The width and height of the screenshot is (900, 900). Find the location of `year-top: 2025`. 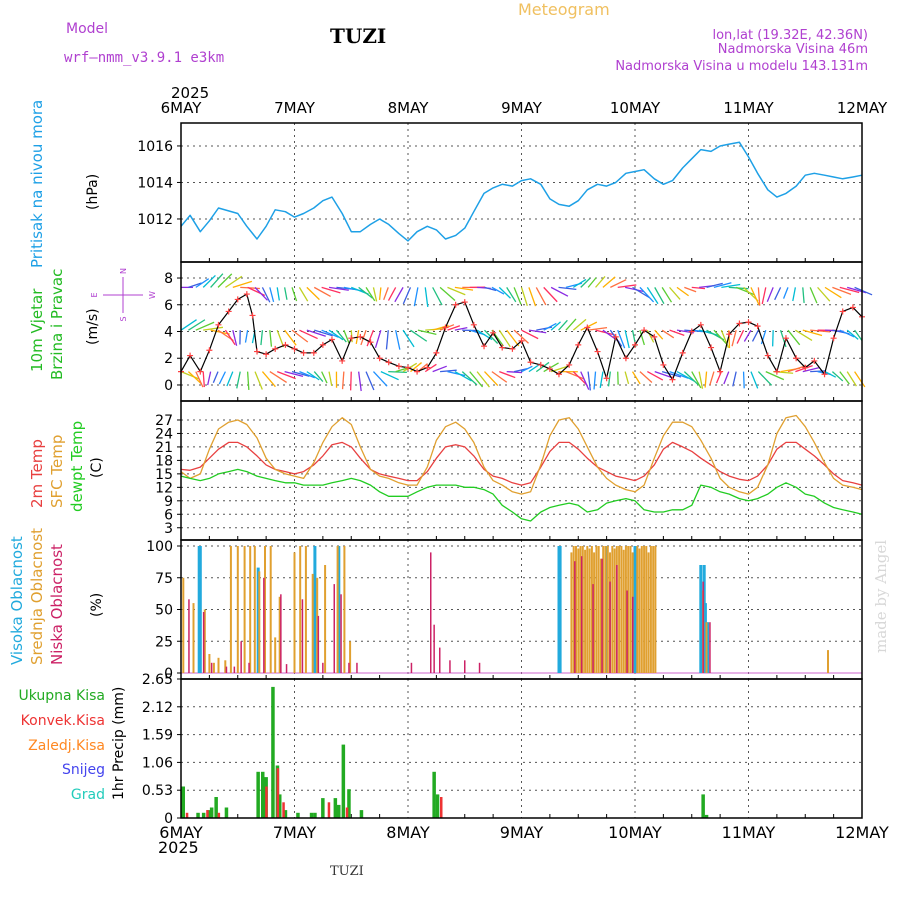

year-top: 2025 is located at coordinates (190, 93).